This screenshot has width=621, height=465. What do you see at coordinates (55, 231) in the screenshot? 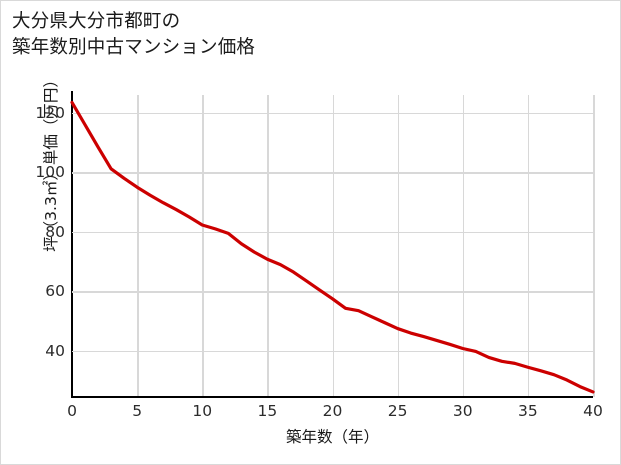
I see `y-tick-80: 80` at bounding box center [55, 231].